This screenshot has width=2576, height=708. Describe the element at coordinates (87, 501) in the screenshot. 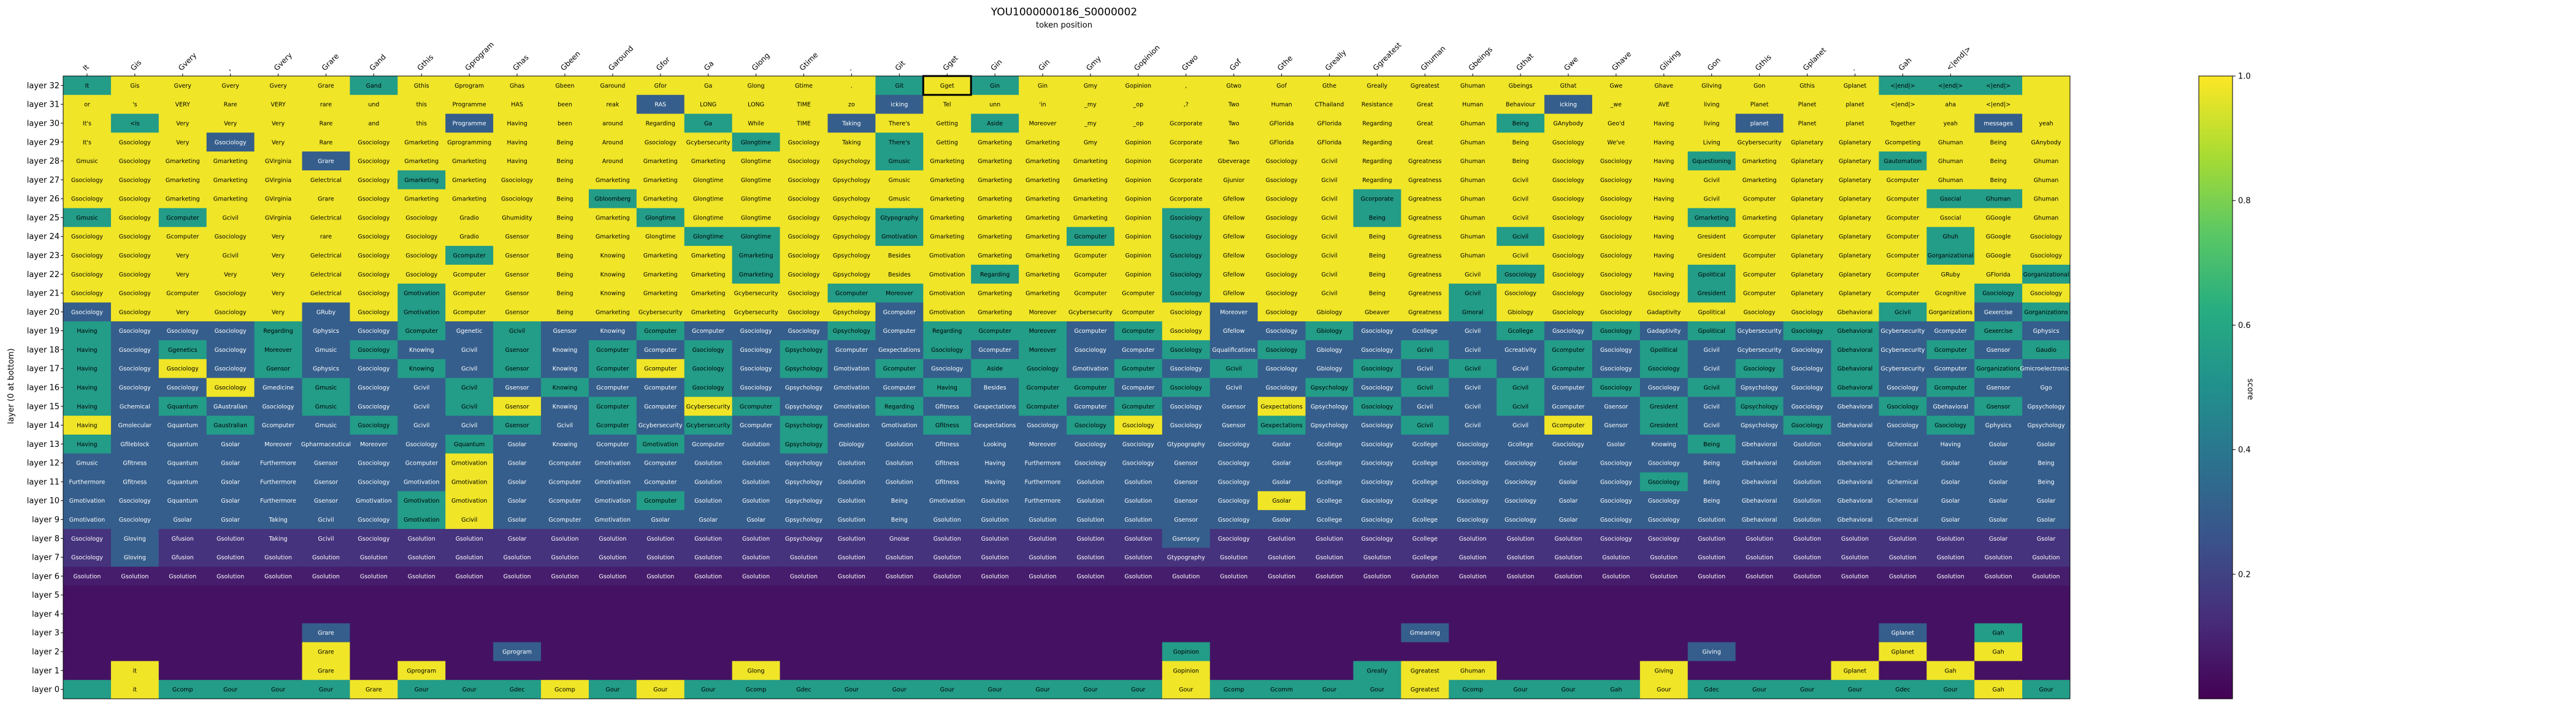

I see `cell-token-label: Gmotivation` at that location.